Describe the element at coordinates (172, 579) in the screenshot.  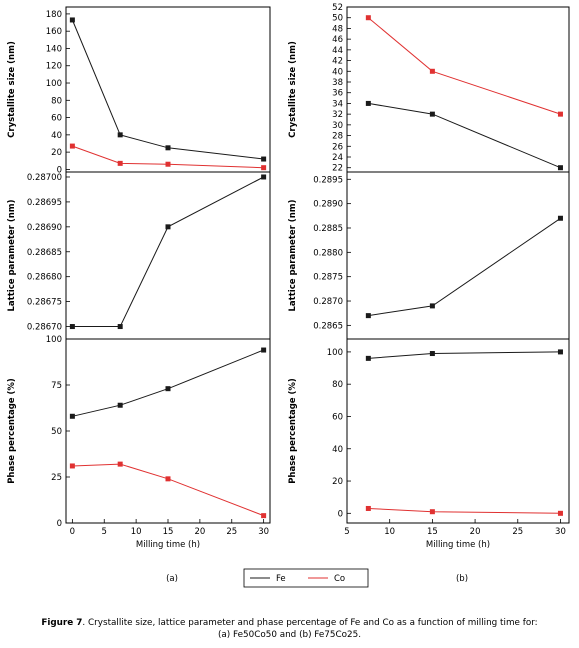
I see `panel-label-a: (a)` at that location.